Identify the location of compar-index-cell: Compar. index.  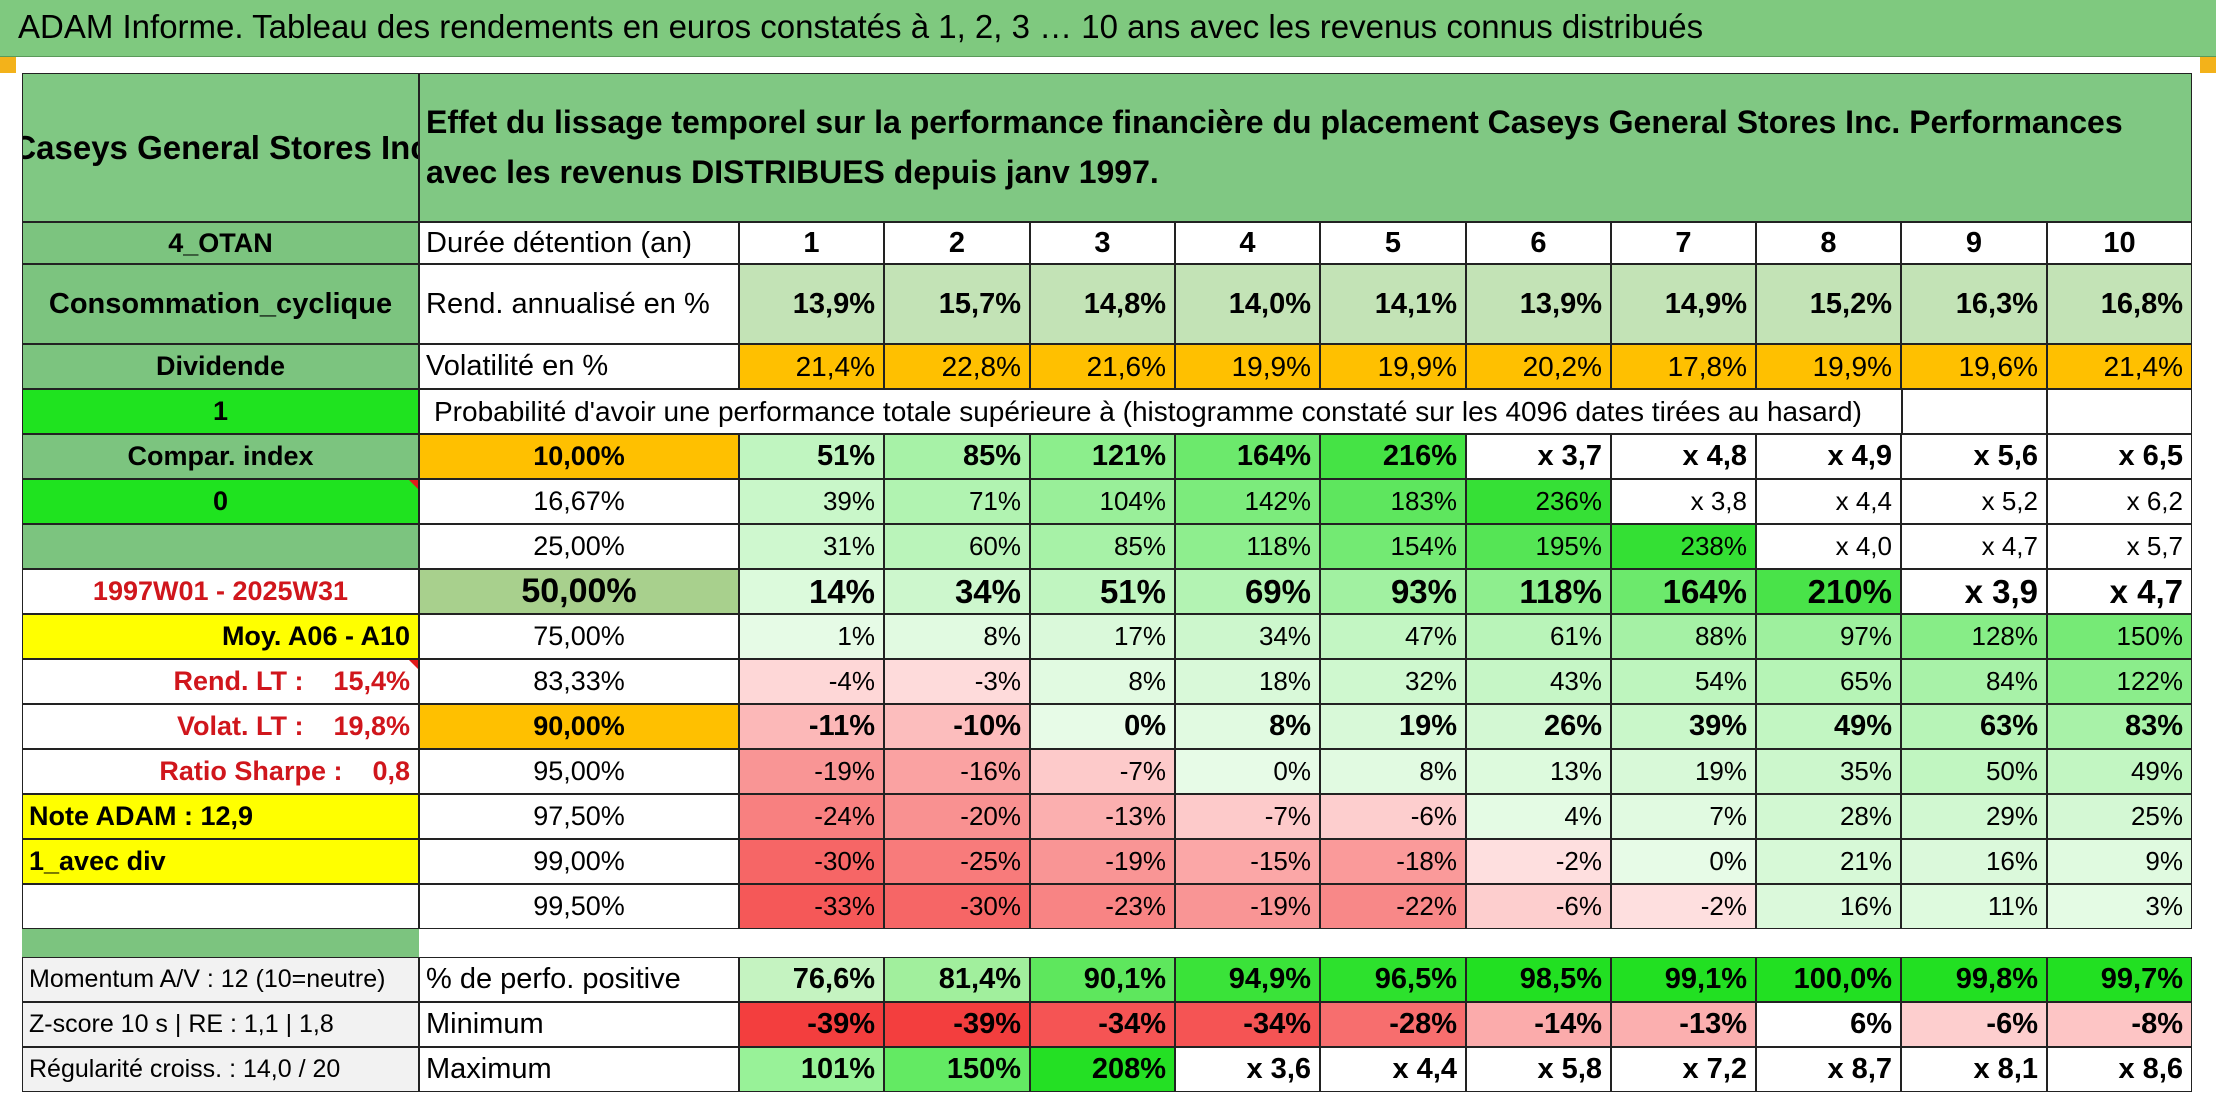
(220, 456).